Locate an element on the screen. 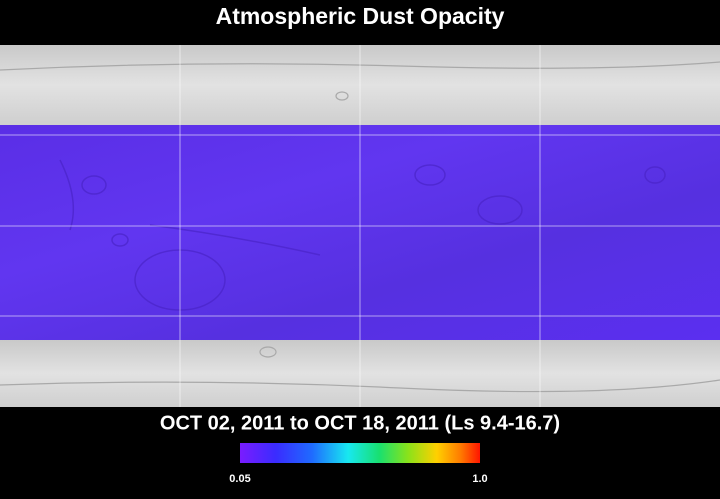 The image size is (720, 499). colorbar-max-label: 1.0 is located at coordinates (479, 479).